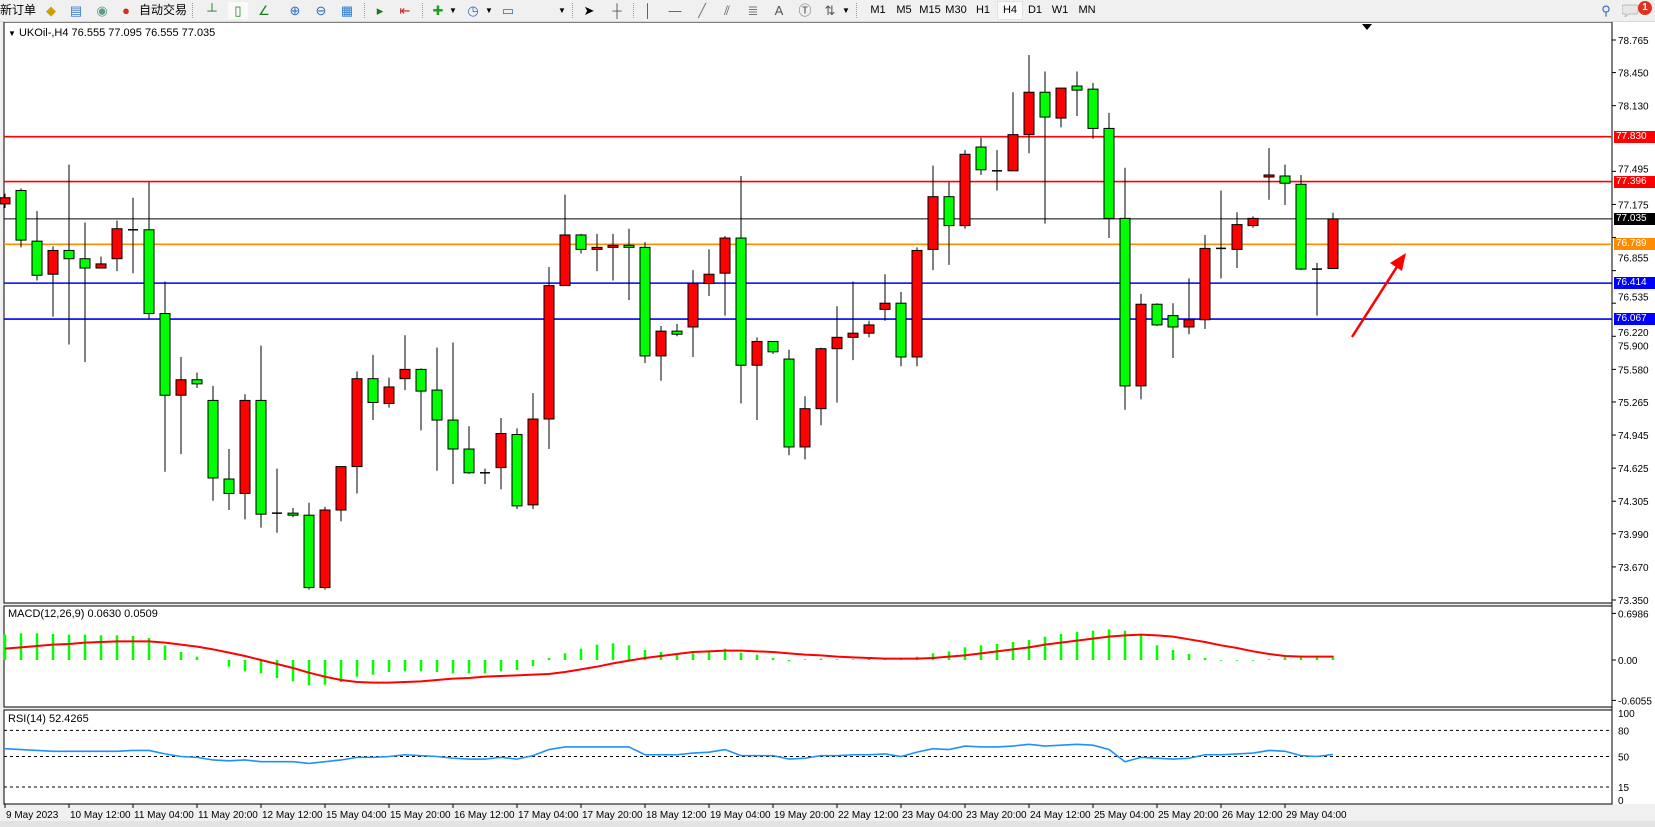  What do you see at coordinates (292, 815) in the screenshot?
I see `time-tick-label: 12 May 12:00` at bounding box center [292, 815].